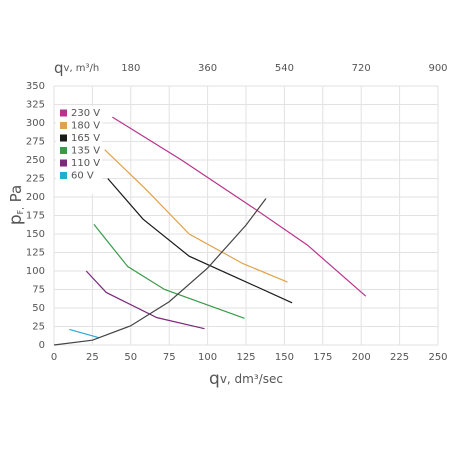  I want to click on x-tick-label: 25, so click(92, 357).